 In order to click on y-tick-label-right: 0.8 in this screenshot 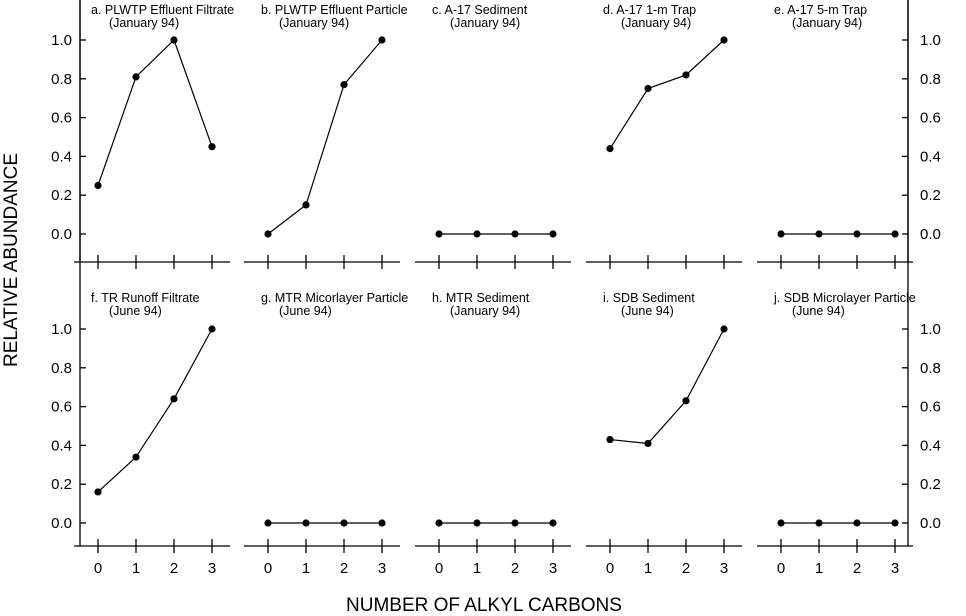, I will do `click(930, 368)`.